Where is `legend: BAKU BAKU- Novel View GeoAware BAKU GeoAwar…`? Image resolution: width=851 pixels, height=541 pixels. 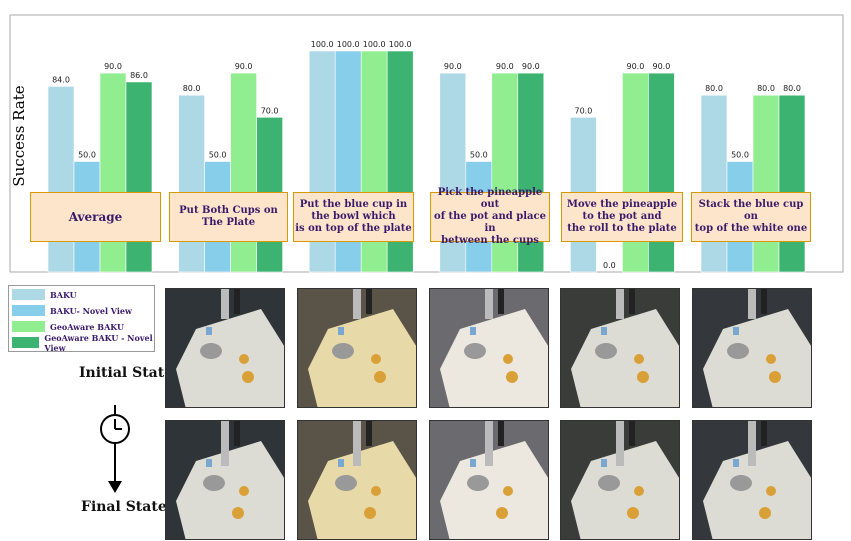 legend: BAKU BAKU- Novel View GeoAware BAKU GeoAwar… is located at coordinates (81, 319).